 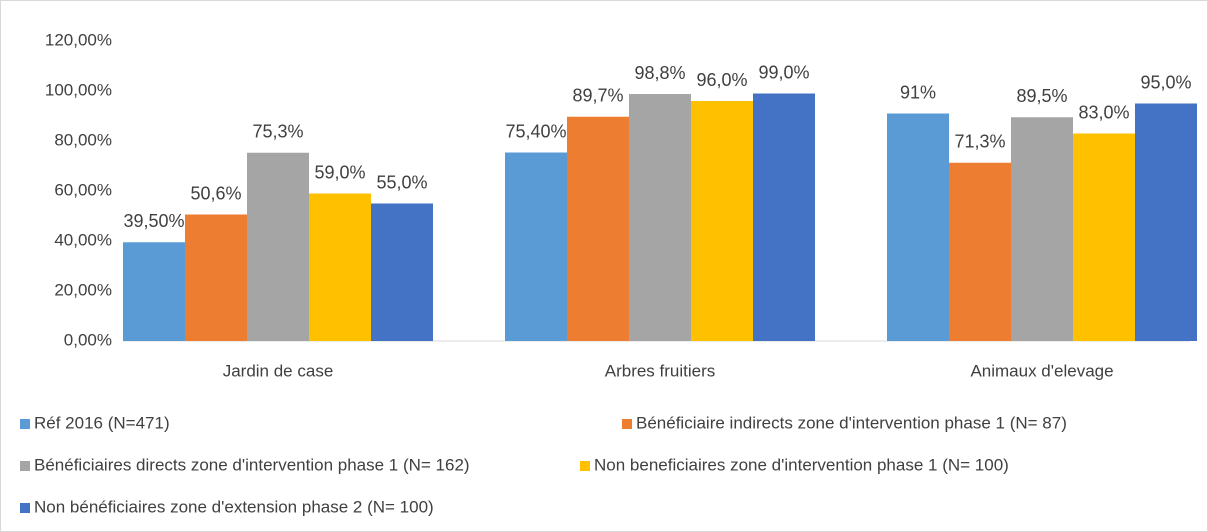 What do you see at coordinates (1165, 82) in the screenshot?
I see `data-label: 95,0%` at bounding box center [1165, 82].